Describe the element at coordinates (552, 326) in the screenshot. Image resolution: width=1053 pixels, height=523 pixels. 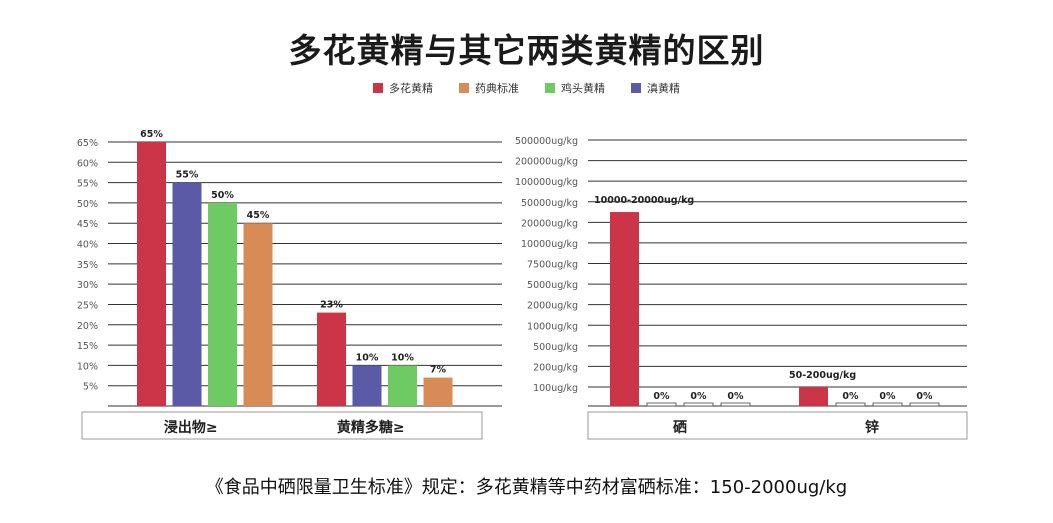
I see `y-tick-label: 1000ug/kg` at that location.